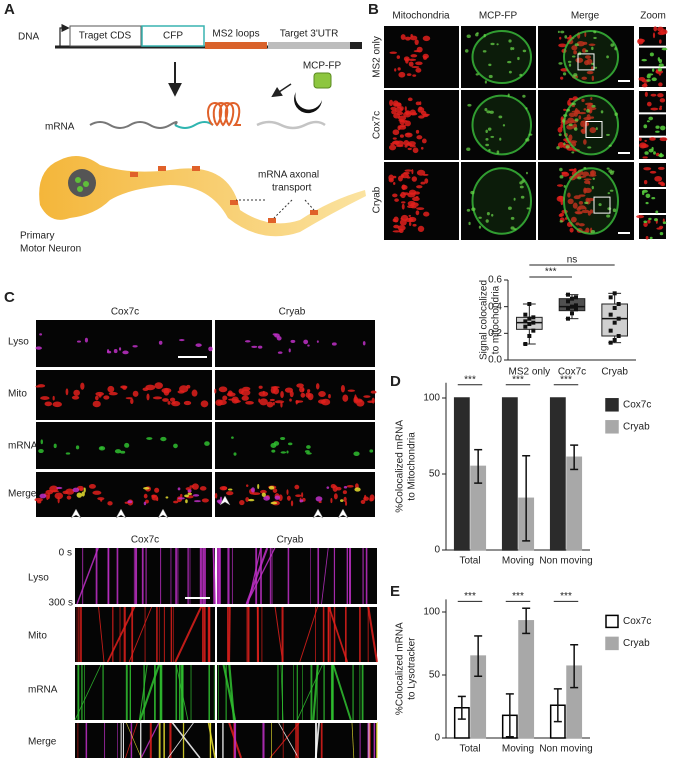 The width and height of the screenshot is (686, 758). I want to click on segment, so click(356, 45).